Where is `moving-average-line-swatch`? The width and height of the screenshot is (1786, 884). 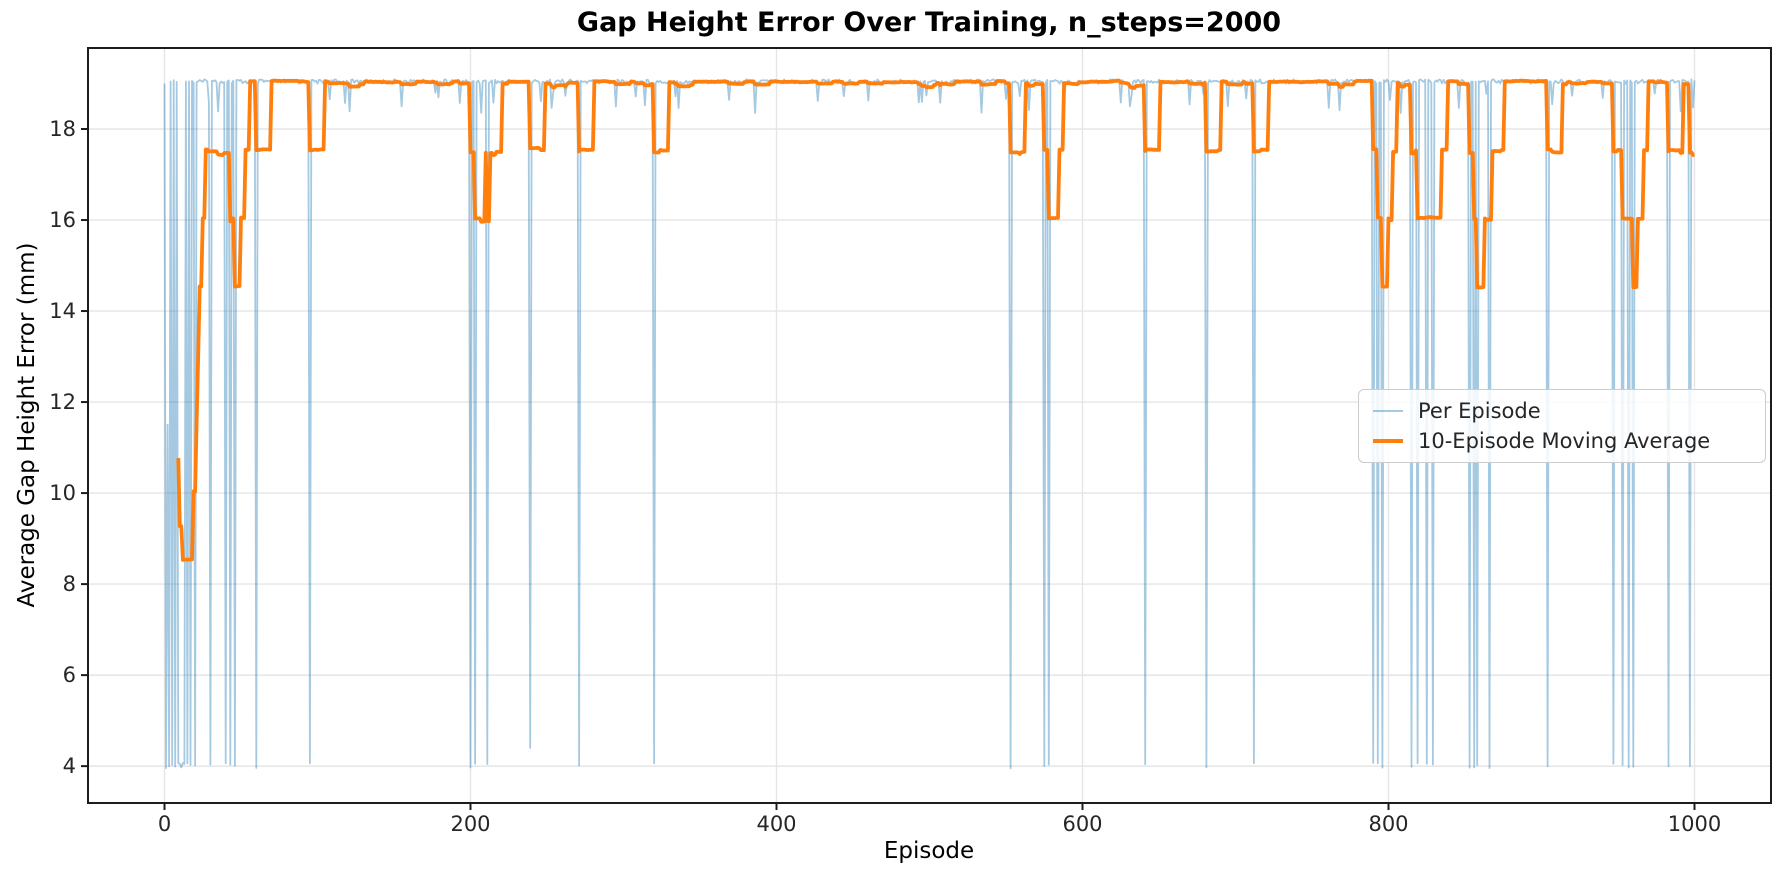
moving-average-line-swatch is located at coordinates (1388, 441).